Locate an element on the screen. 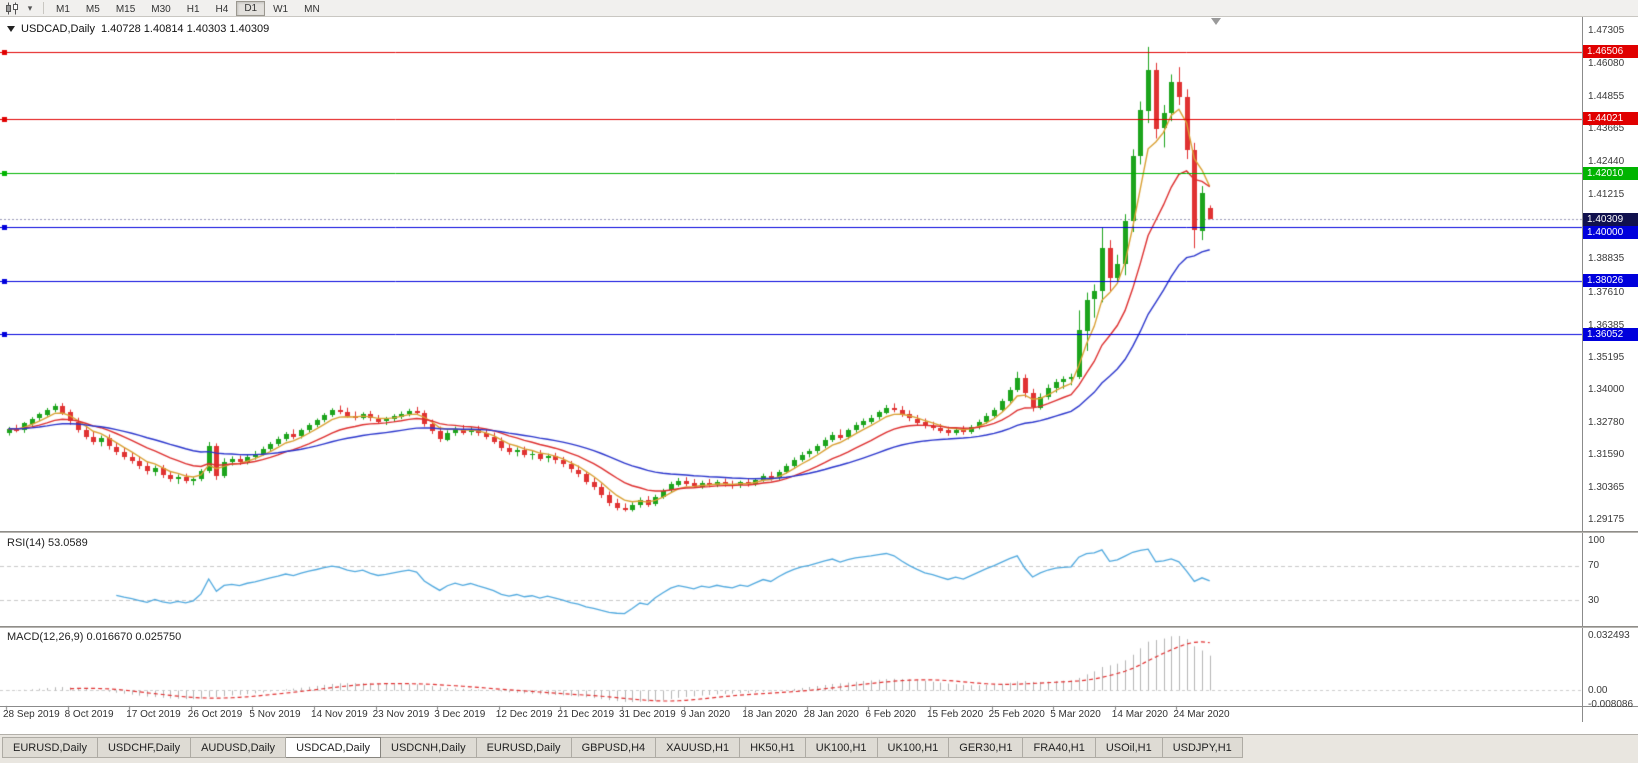 This screenshot has height=763, width=1638. timeframe-button-h4: H4 is located at coordinates (222, 9).